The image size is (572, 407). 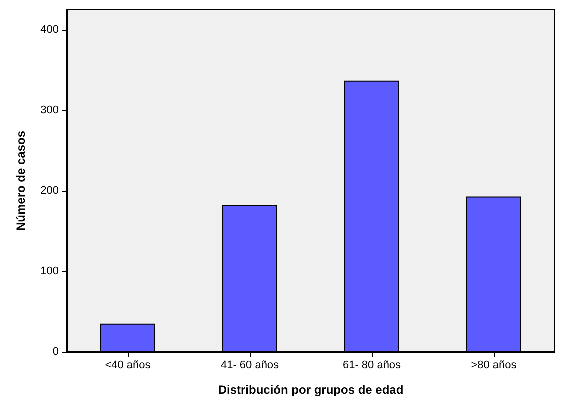 I want to click on y-tick-label: 100, so click(x=49, y=272).